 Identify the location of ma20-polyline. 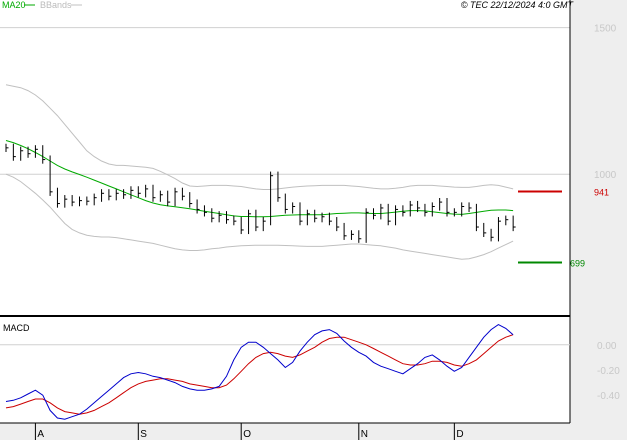
(259, 179).